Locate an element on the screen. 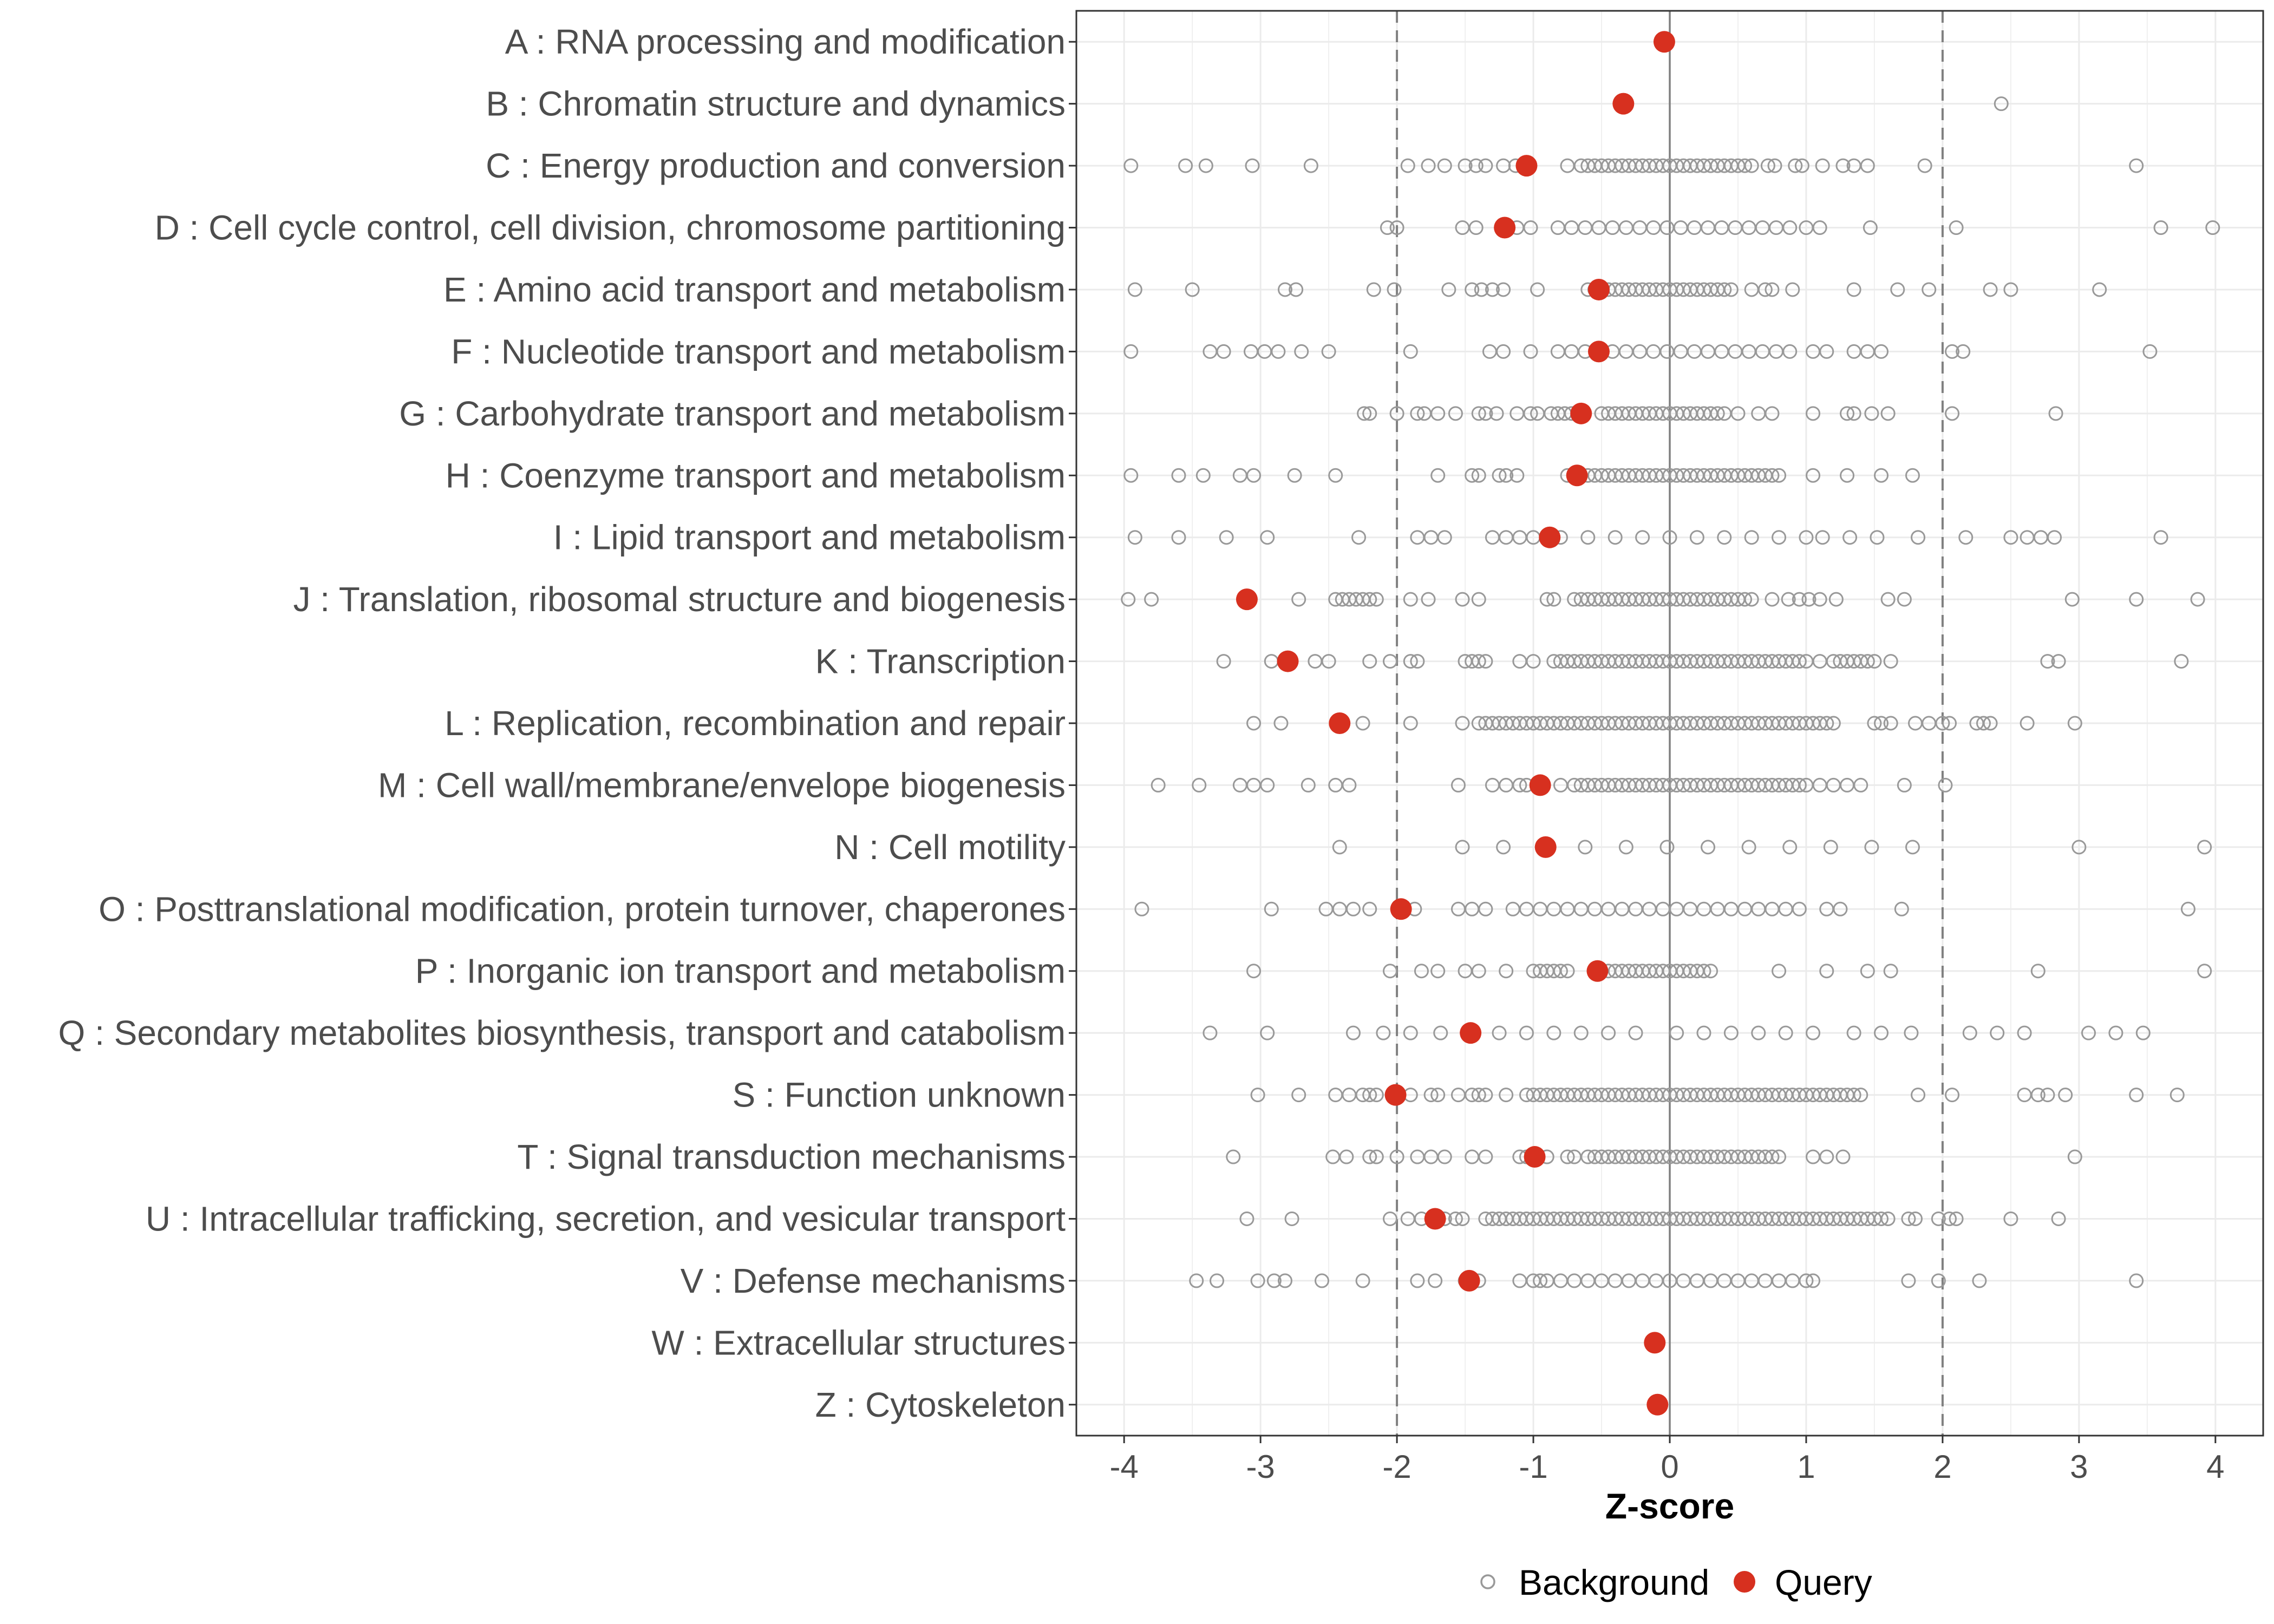 The image size is (2274, 1624). legend-query-label: Query is located at coordinates (1824, 1582).